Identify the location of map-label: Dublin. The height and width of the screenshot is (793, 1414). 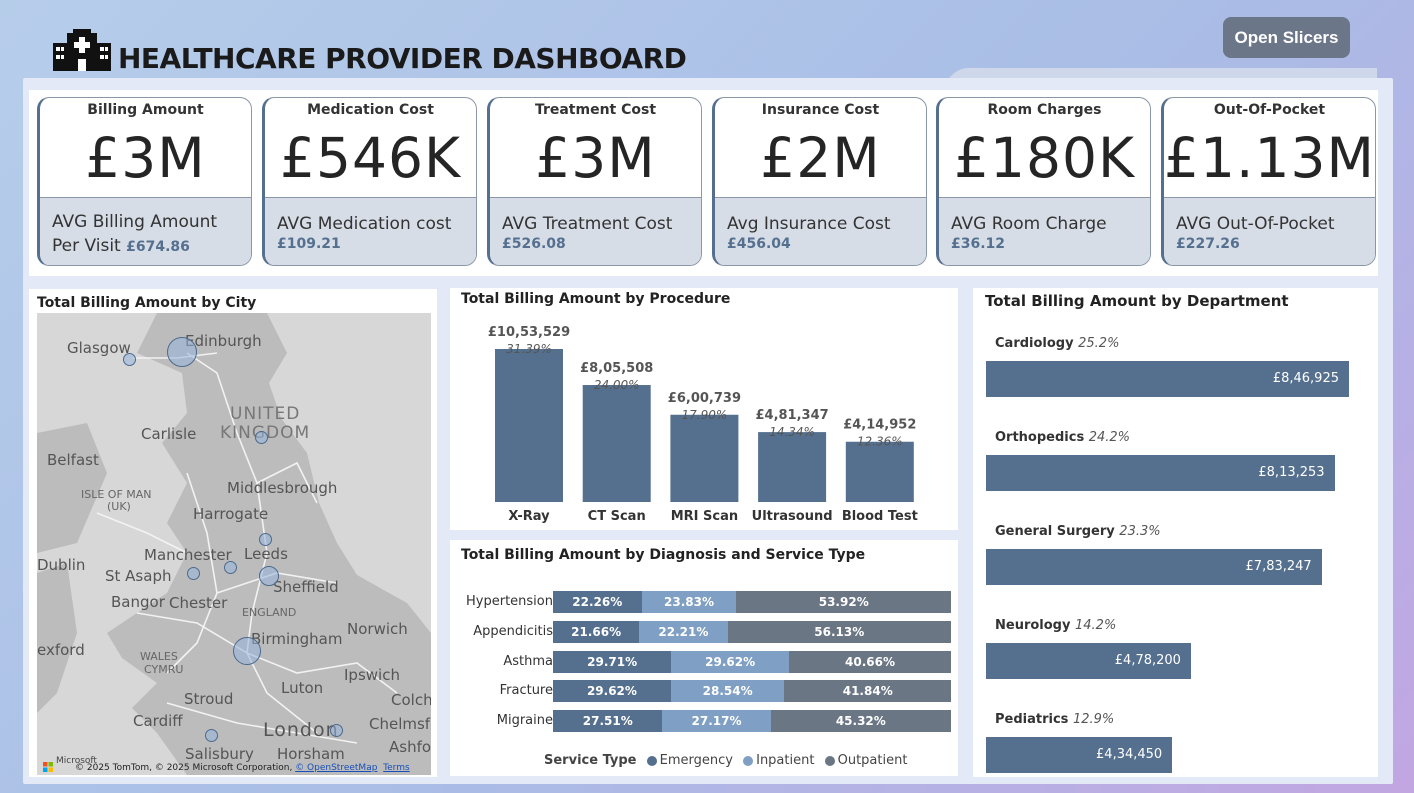
(61, 565).